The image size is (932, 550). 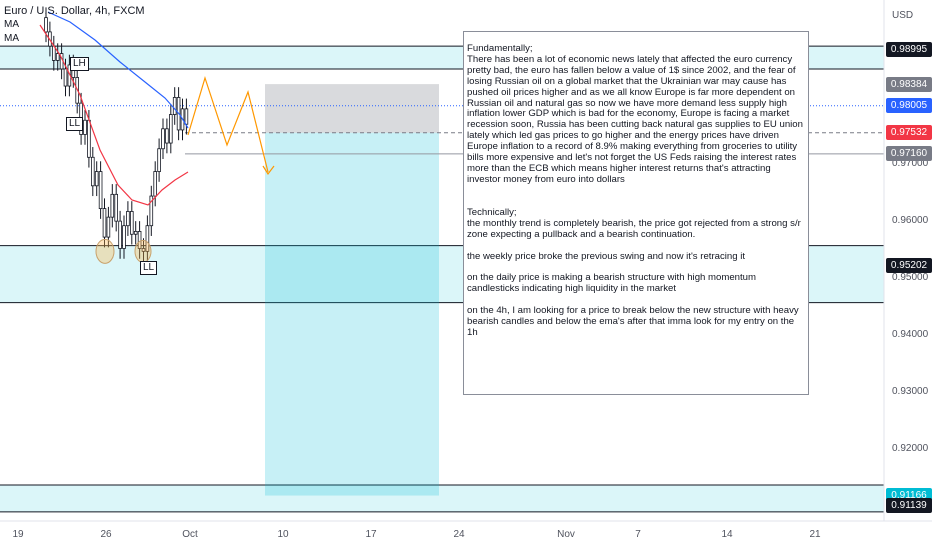 I want to click on price-tick-label: 0.92000, so click(x=910, y=448).